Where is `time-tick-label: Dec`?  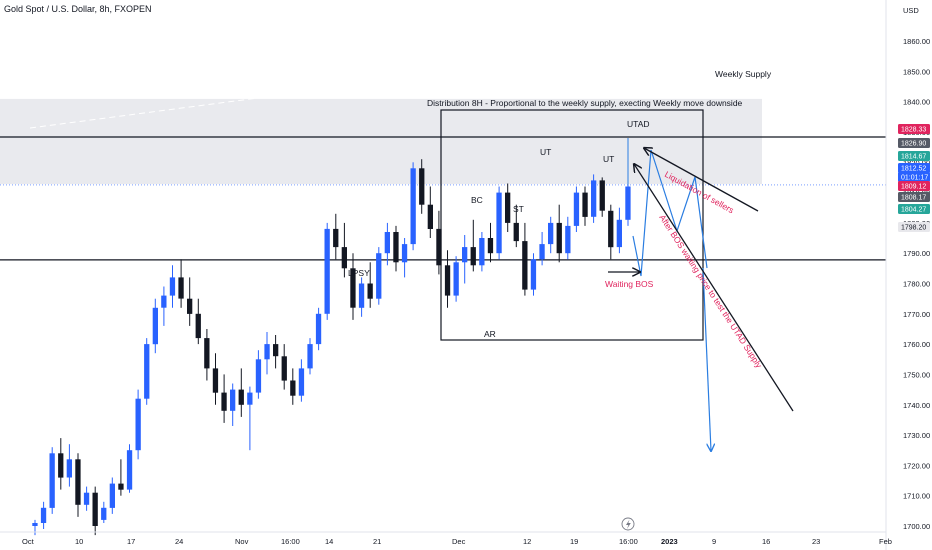
time-tick-label: Dec is located at coordinates (459, 541).